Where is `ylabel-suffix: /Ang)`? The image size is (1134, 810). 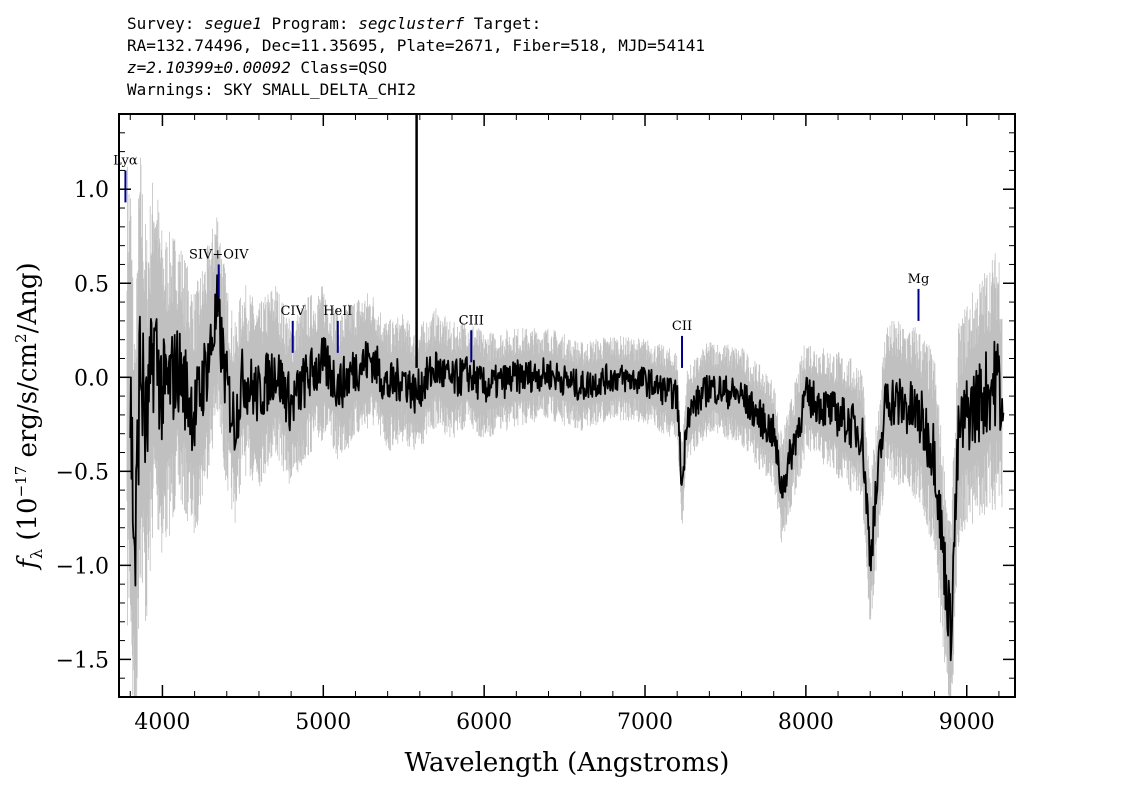
ylabel-suffix: /Ang) is located at coordinates (28, 297).